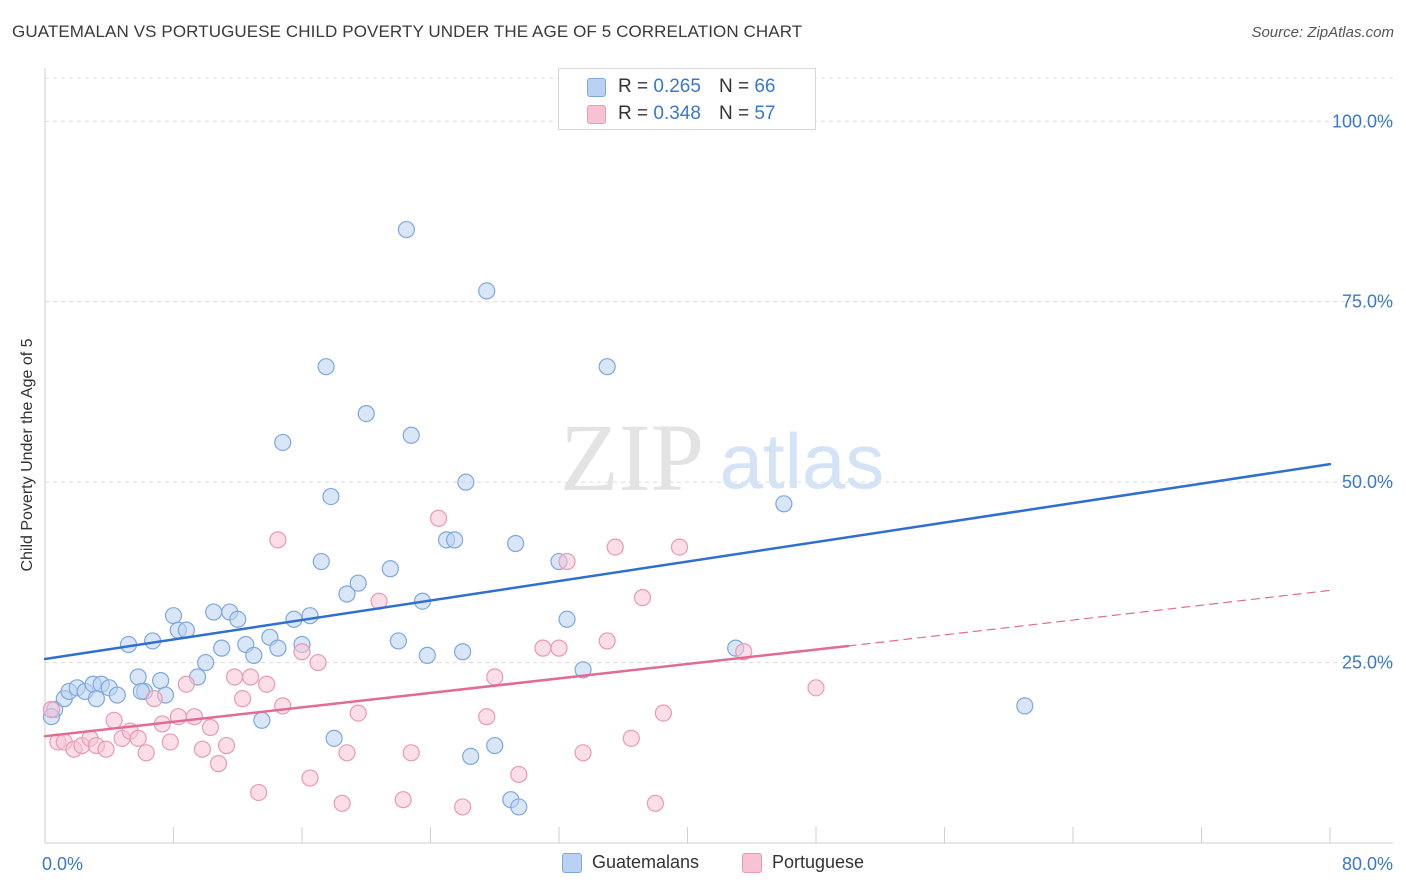 This screenshot has height=892, width=1406. I want to click on watermark: ZIP atlas, so click(722, 457).